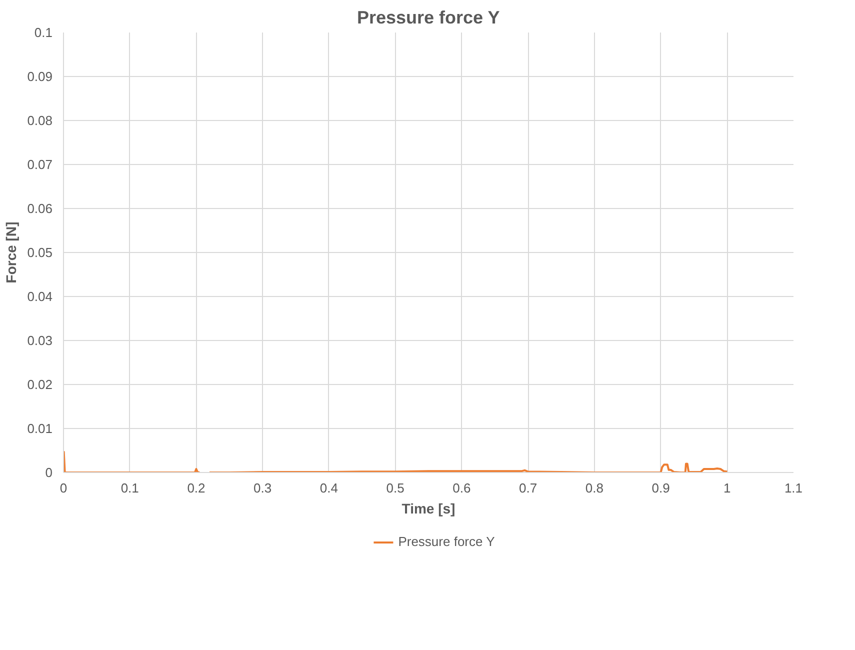 This screenshot has width=855, height=650. Describe the element at coordinates (461, 488) in the screenshot. I see `x-tick-label: 0.6` at that location.